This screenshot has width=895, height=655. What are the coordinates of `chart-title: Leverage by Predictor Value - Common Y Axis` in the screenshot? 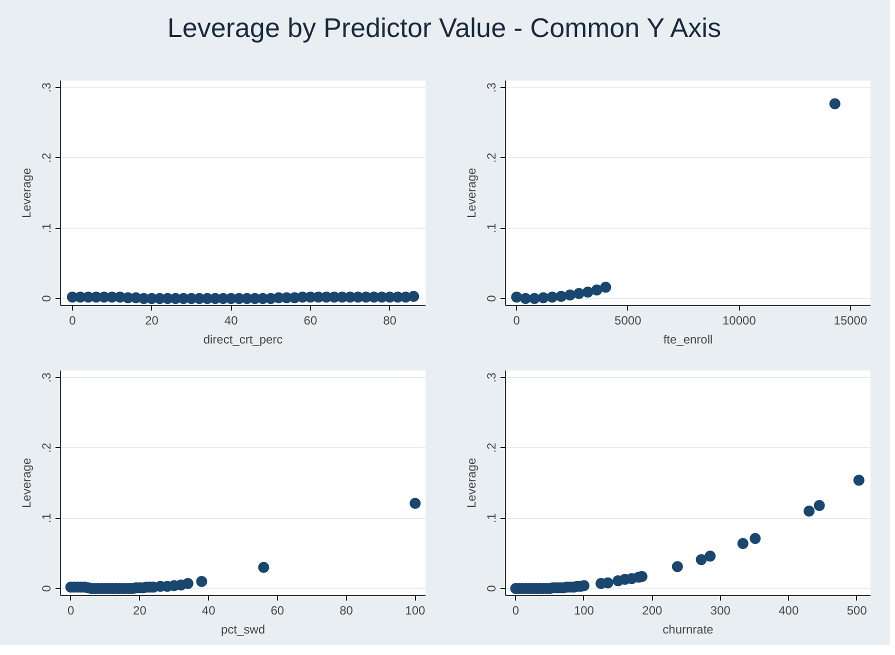 It's located at (444, 27).